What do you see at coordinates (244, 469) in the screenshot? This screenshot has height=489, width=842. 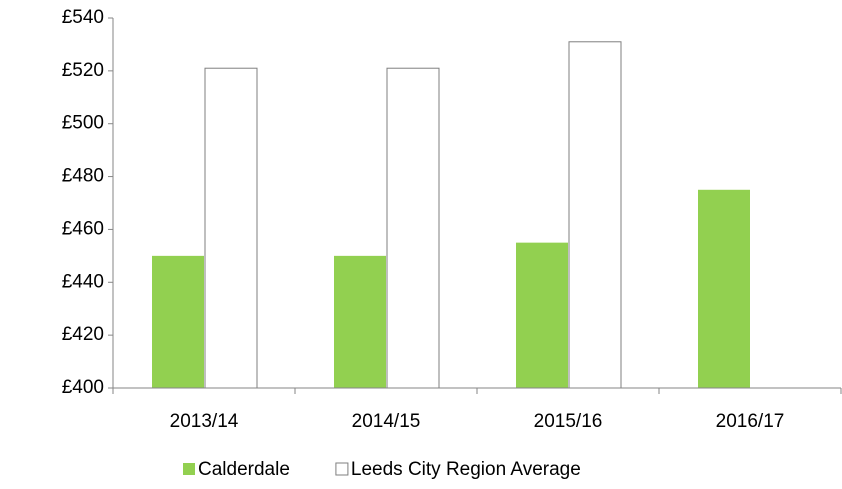 I see `legend-label: Calderdale` at bounding box center [244, 469].